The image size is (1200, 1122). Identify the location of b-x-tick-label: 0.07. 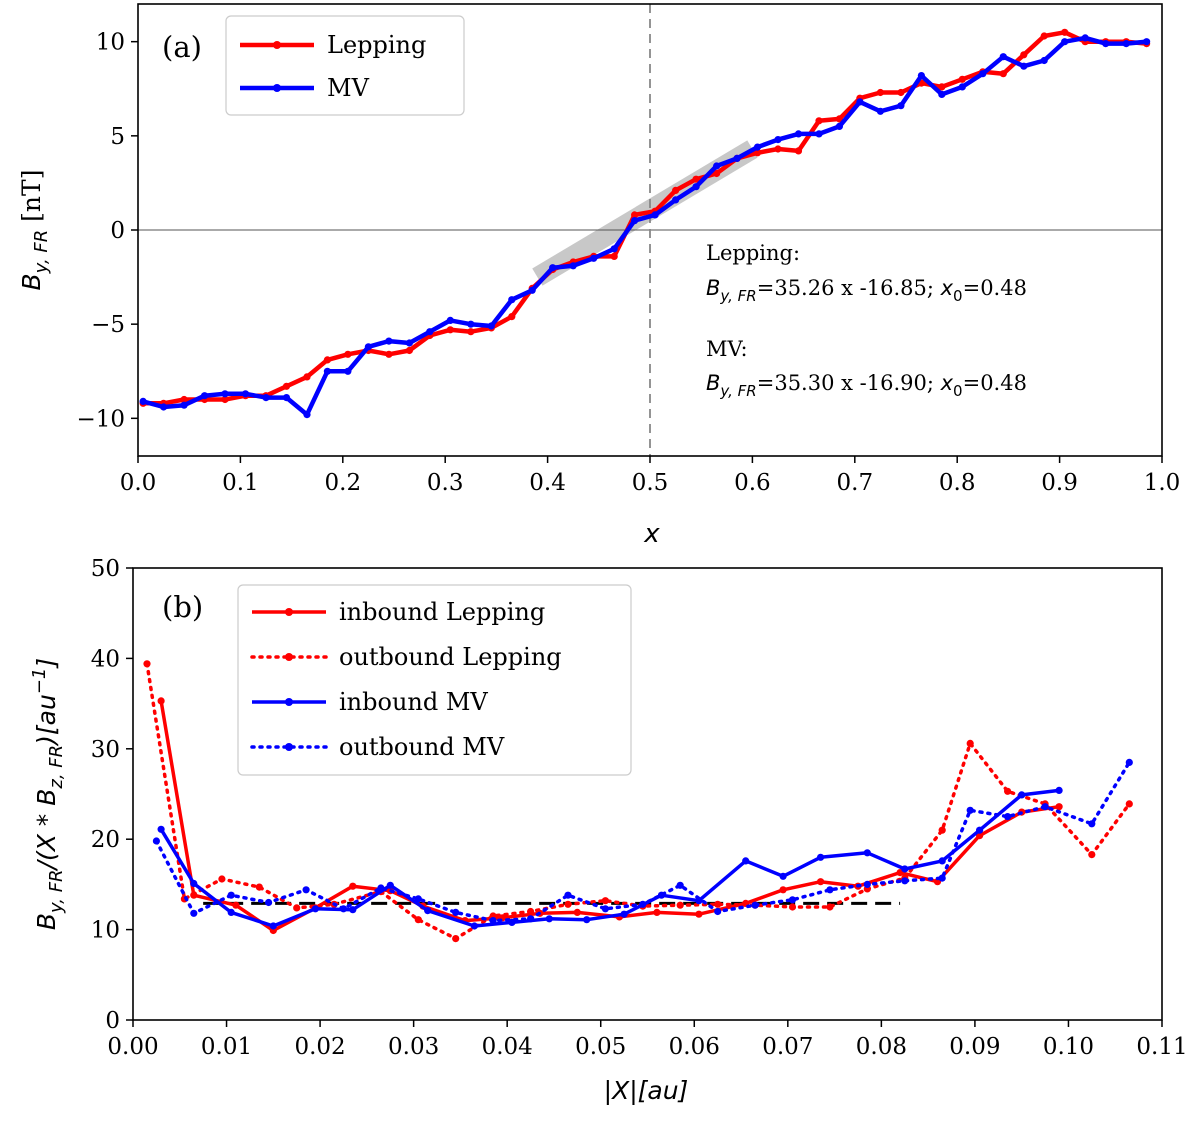
(787, 1047).